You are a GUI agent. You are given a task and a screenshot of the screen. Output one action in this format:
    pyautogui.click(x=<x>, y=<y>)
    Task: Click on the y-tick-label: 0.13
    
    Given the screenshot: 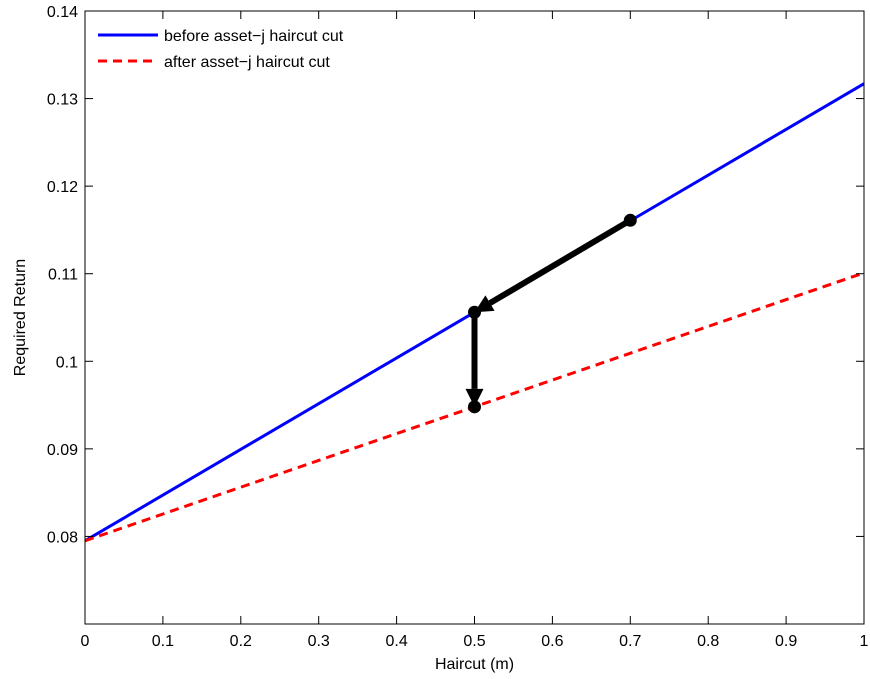 What is the action you would take?
    pyautogui.click(x=62, y=100)
    